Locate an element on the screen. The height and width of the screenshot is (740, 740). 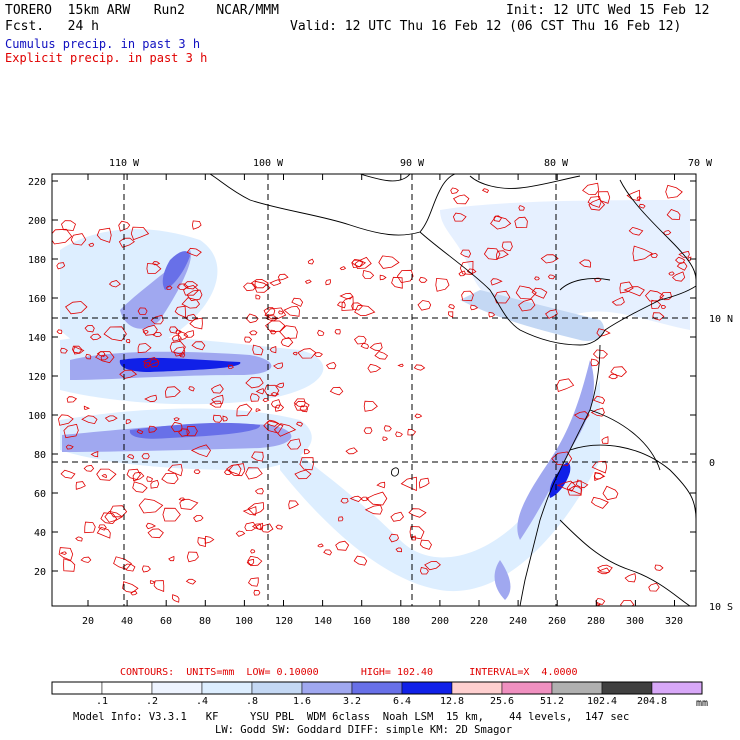
y-tick-label: 180 is located at coordinates (37, 260).